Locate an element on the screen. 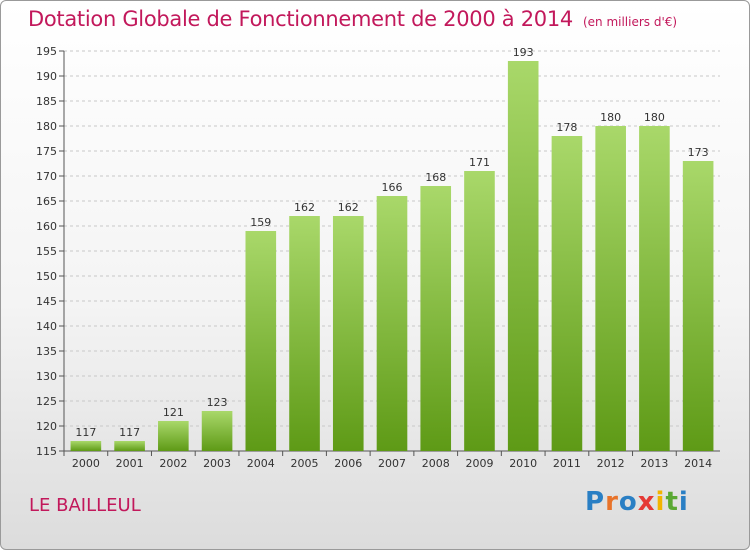  x-tick-label: 2000 is located at coordinates (86, 463).